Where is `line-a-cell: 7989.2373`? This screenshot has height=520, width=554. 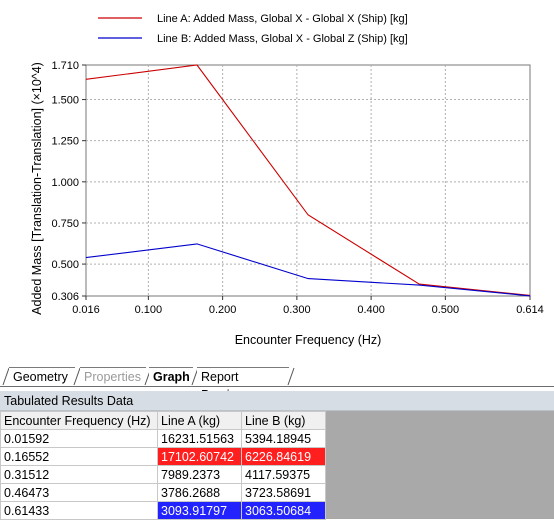
line-a-cell: 7989.2373 is located at coordinates (199, 474).